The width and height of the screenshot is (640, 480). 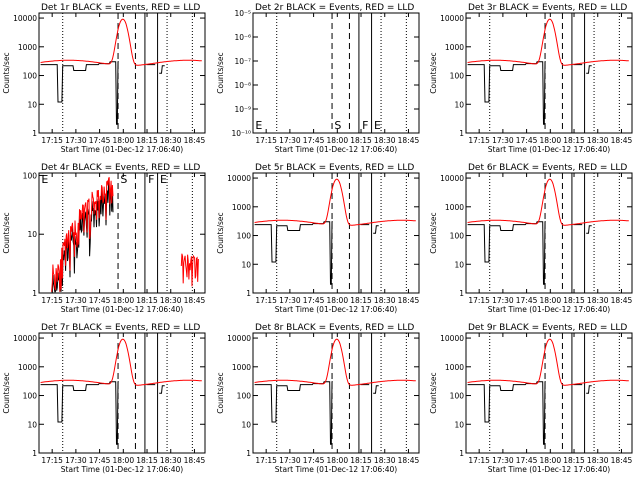 I want to click on y-tick-label: 10⁻¹⁰, so click(x=241, y=133).